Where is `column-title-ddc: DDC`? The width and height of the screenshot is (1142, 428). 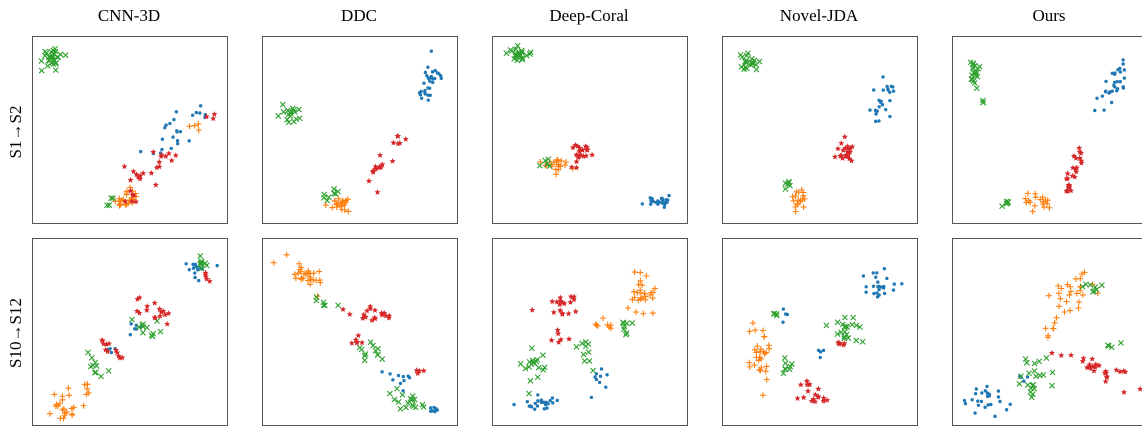 column-title-ddc: DDC is located at coordinates (359, 15).